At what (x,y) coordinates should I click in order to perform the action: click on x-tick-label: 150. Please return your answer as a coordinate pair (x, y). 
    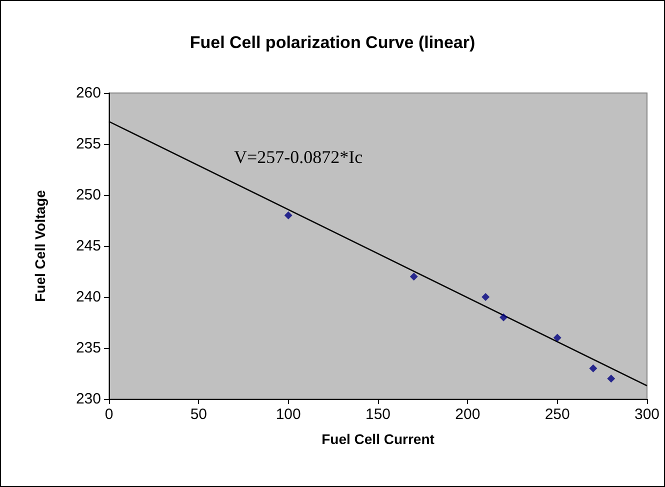
    Looking at the image, I should click on (378, 414).